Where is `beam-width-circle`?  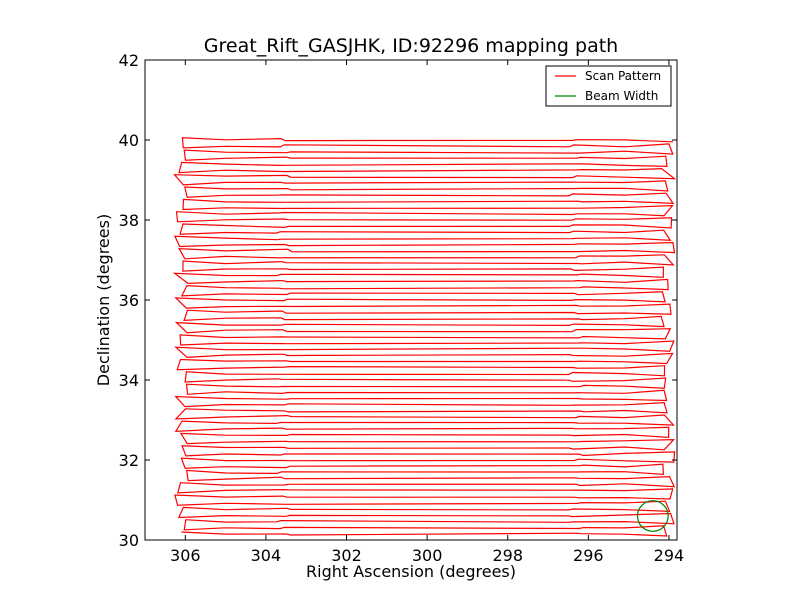 beam-width-circle is located at coordinates (652, 516).